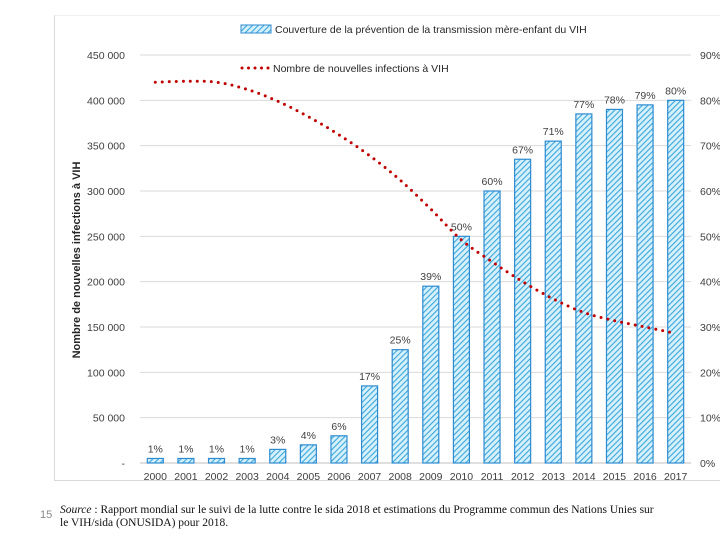  Describe the element at coordinates (106, 147) in the screenshot. I see `y-tick-label: 350 000` at that location.